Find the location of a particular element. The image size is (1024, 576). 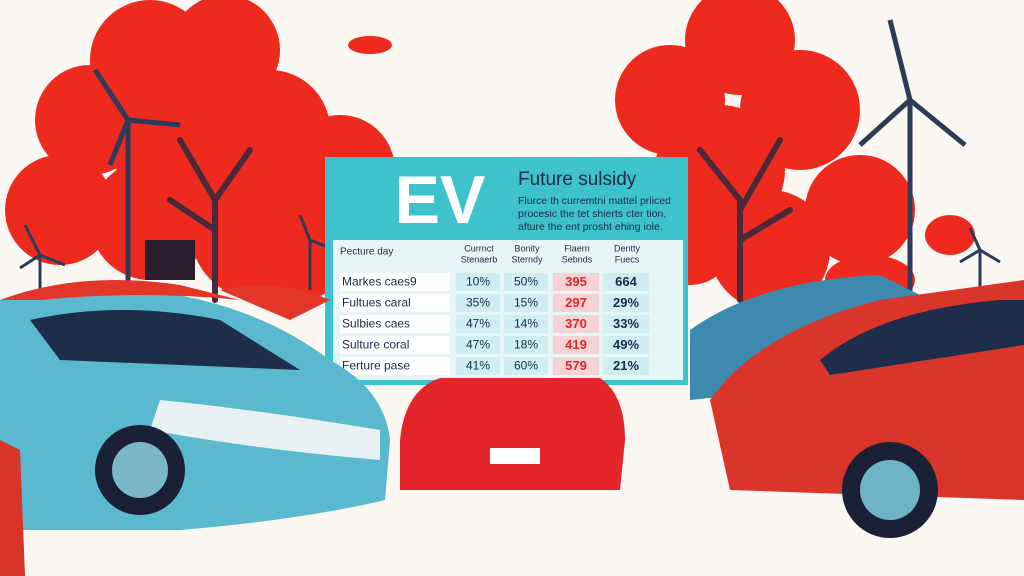

table-cell-text: 41% is located at coordinates (478, 366).